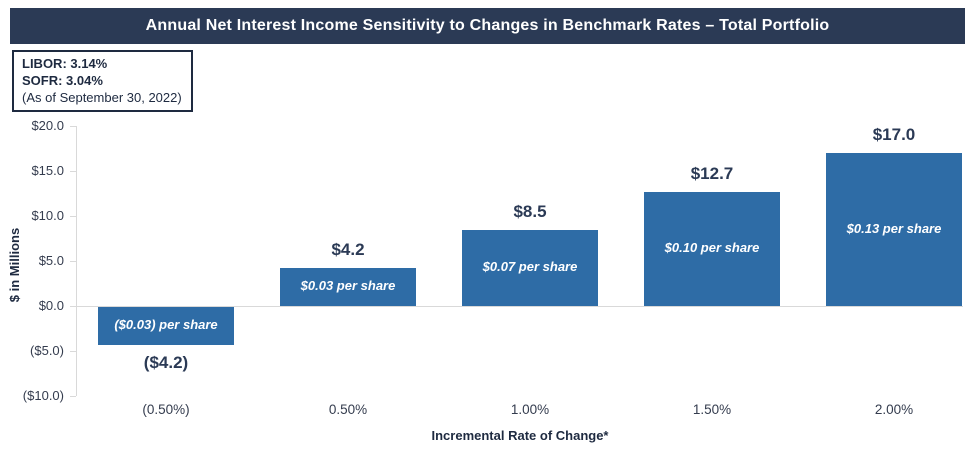  I want to click on as-of-date-text: (As of September 30, 2022), so click(102, 97).